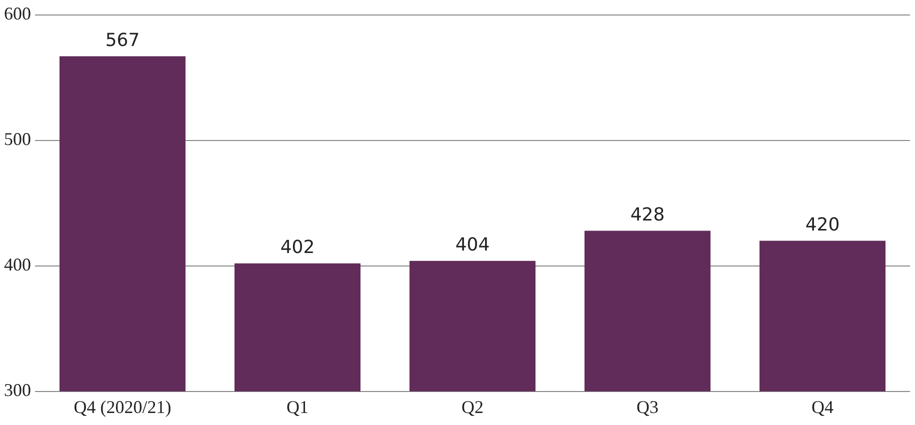 This screenshot has height=425, width=915. Describe the element at coordinates (647, 215) in the screenshot. I see `data-label: 428` at that location.